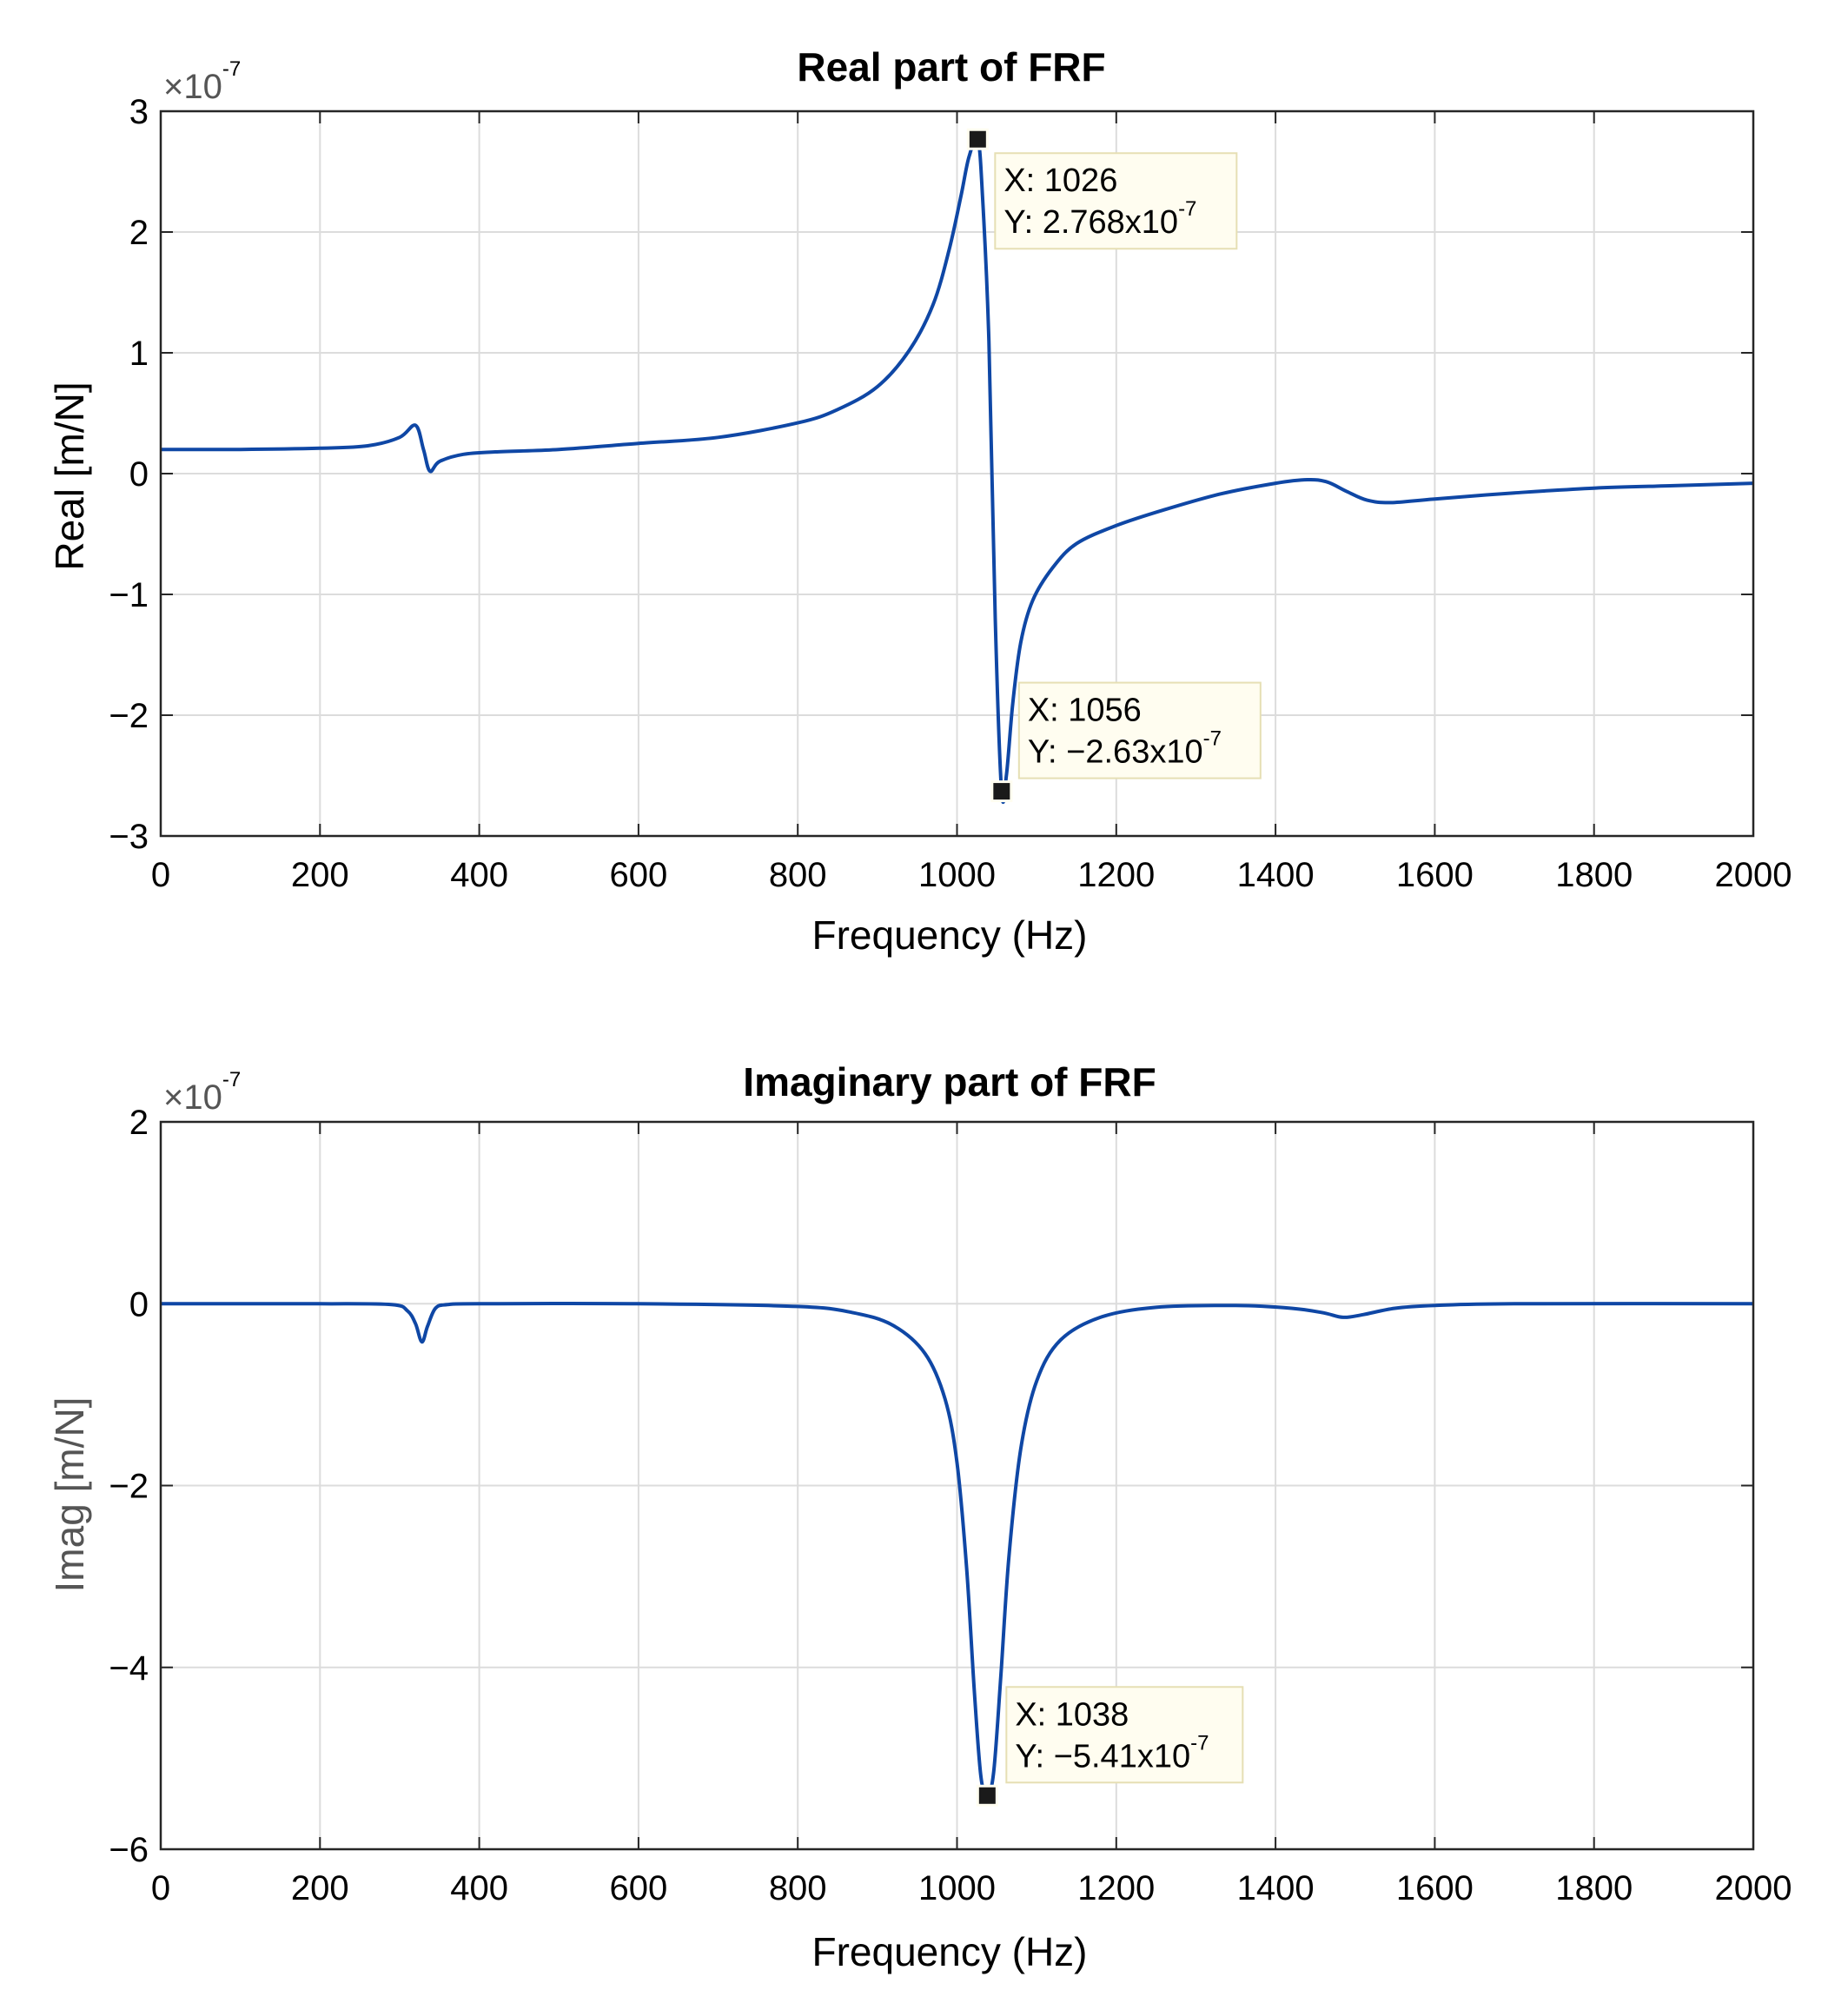 The image size is (1848, 2010). I want to click on datatip-x-text: X: 1056, so click(1085, 711).